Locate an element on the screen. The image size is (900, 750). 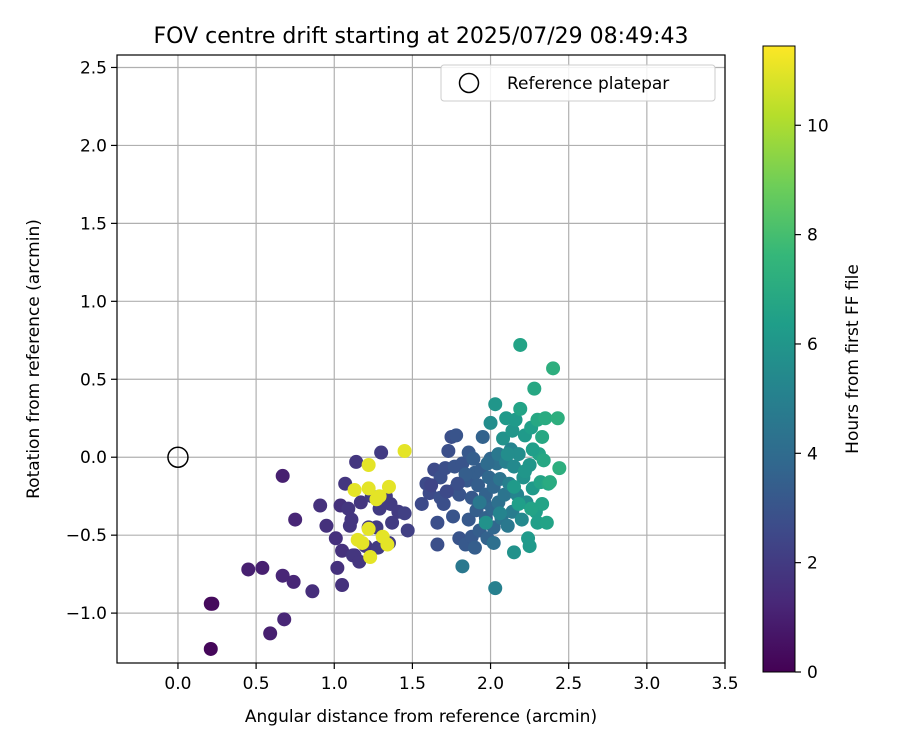
x-tick-label: 0.5 is located at coordinates (256, 684).